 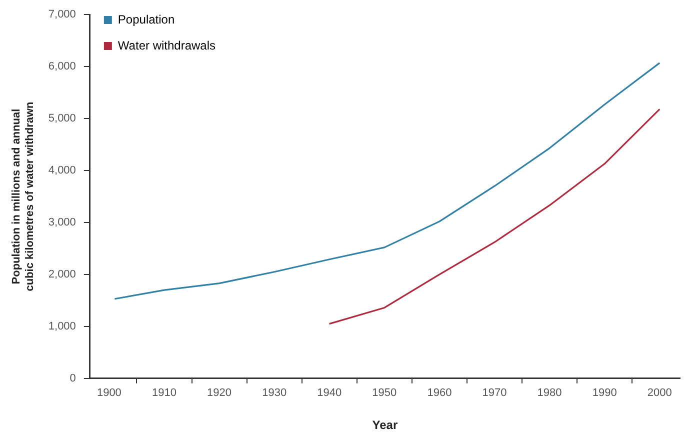 What do you see at coordinates (604, 393) in the screenshot?
I see `x-tick-label: 1990` at bounding box center [604, 393].